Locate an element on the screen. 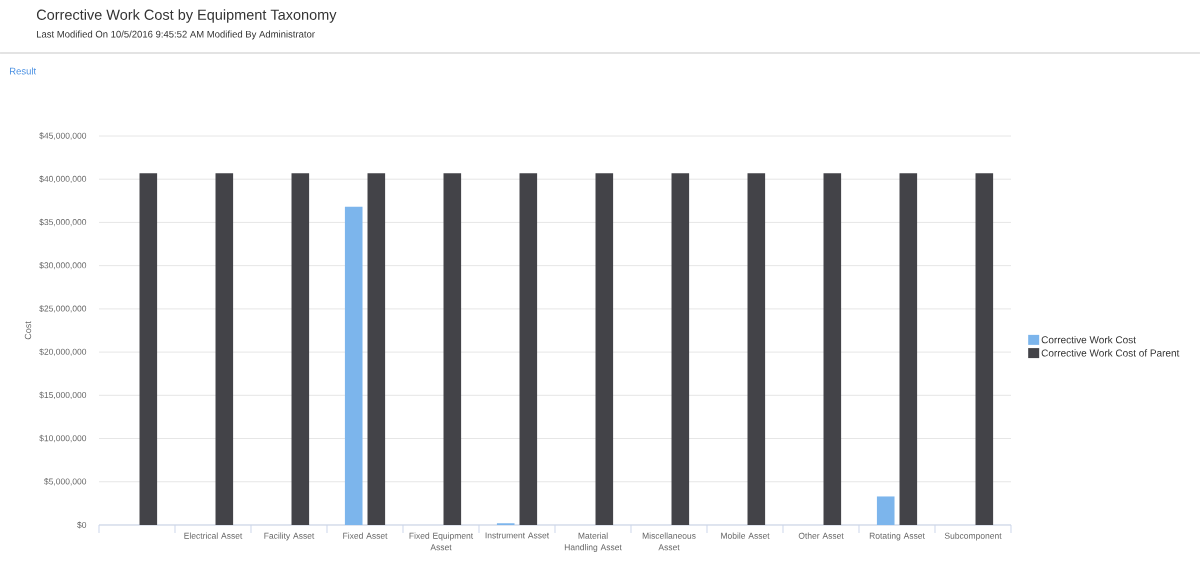 The width and height of the screenshot is (1200, 562). y-tick-label: $25,000,000 is located at coordinates (63, 309).